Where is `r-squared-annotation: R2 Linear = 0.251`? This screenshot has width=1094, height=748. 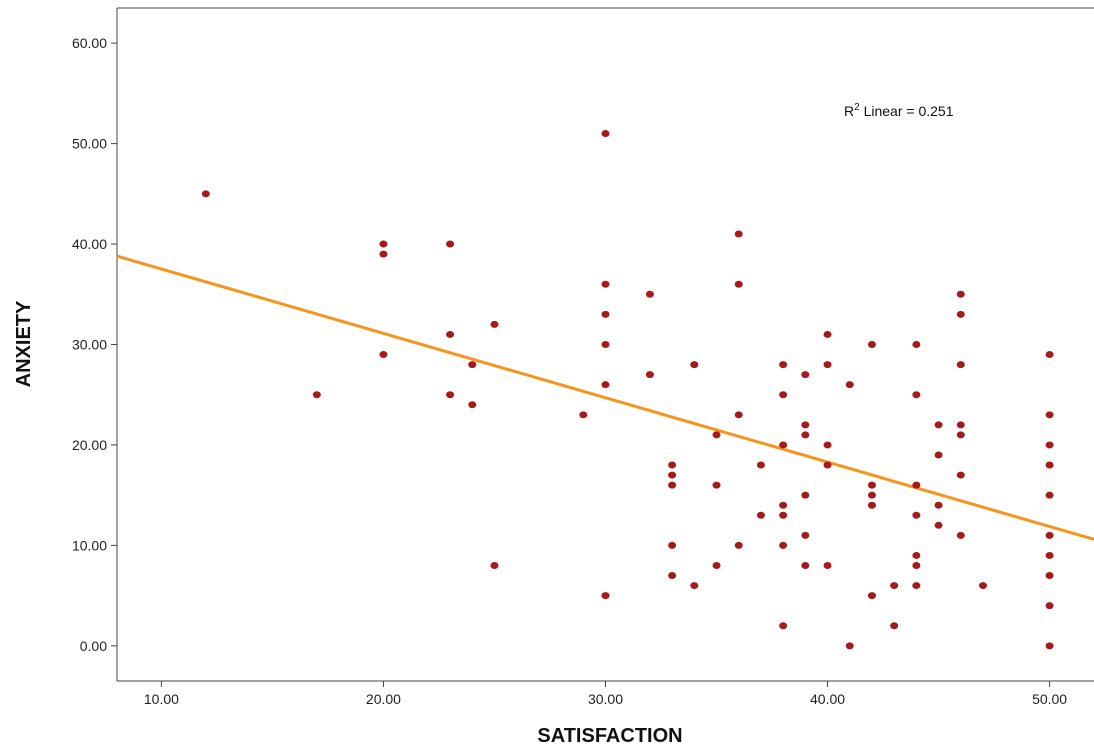 r-squared-annotation: R2 Linear = 0.251 is located at coordinates (899, 110).